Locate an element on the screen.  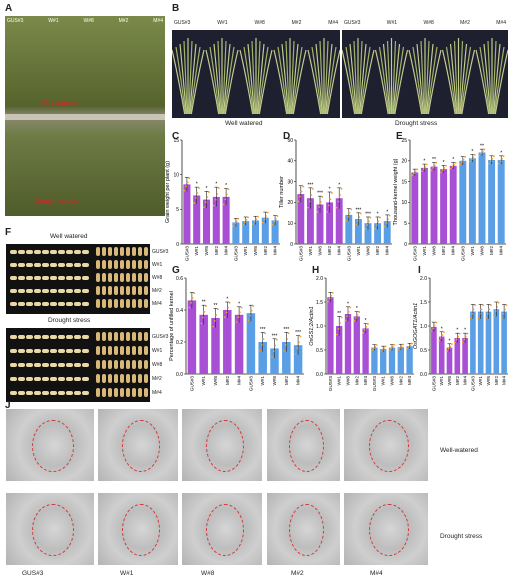
x-tick-label: W#1 is located at coordinates (472, 251).